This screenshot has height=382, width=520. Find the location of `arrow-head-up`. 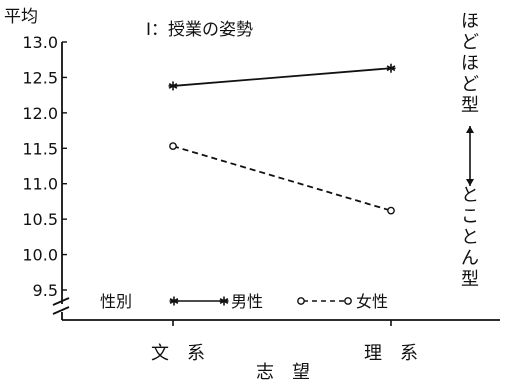

arrow-head-up is located at coordinates (470, 129).